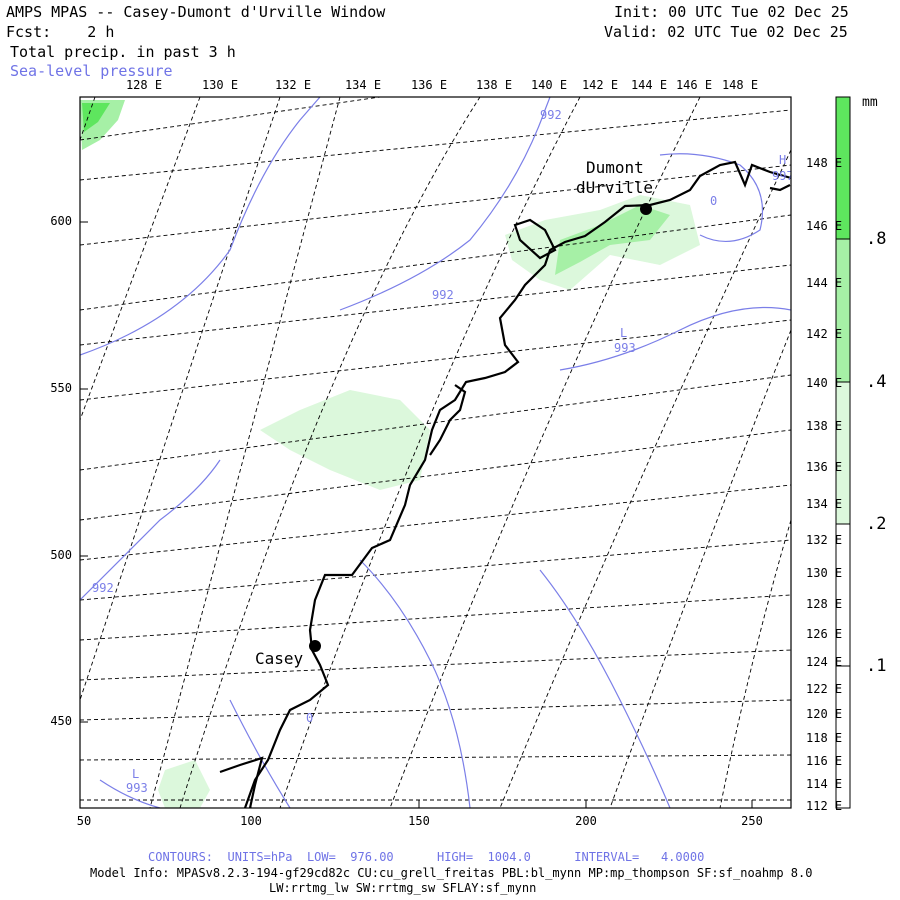 The height and width of the screenshot is (900, 900). I want to click on init-time: Init: 00 UTC Tue 02 Dec 25, so click(731, 12).